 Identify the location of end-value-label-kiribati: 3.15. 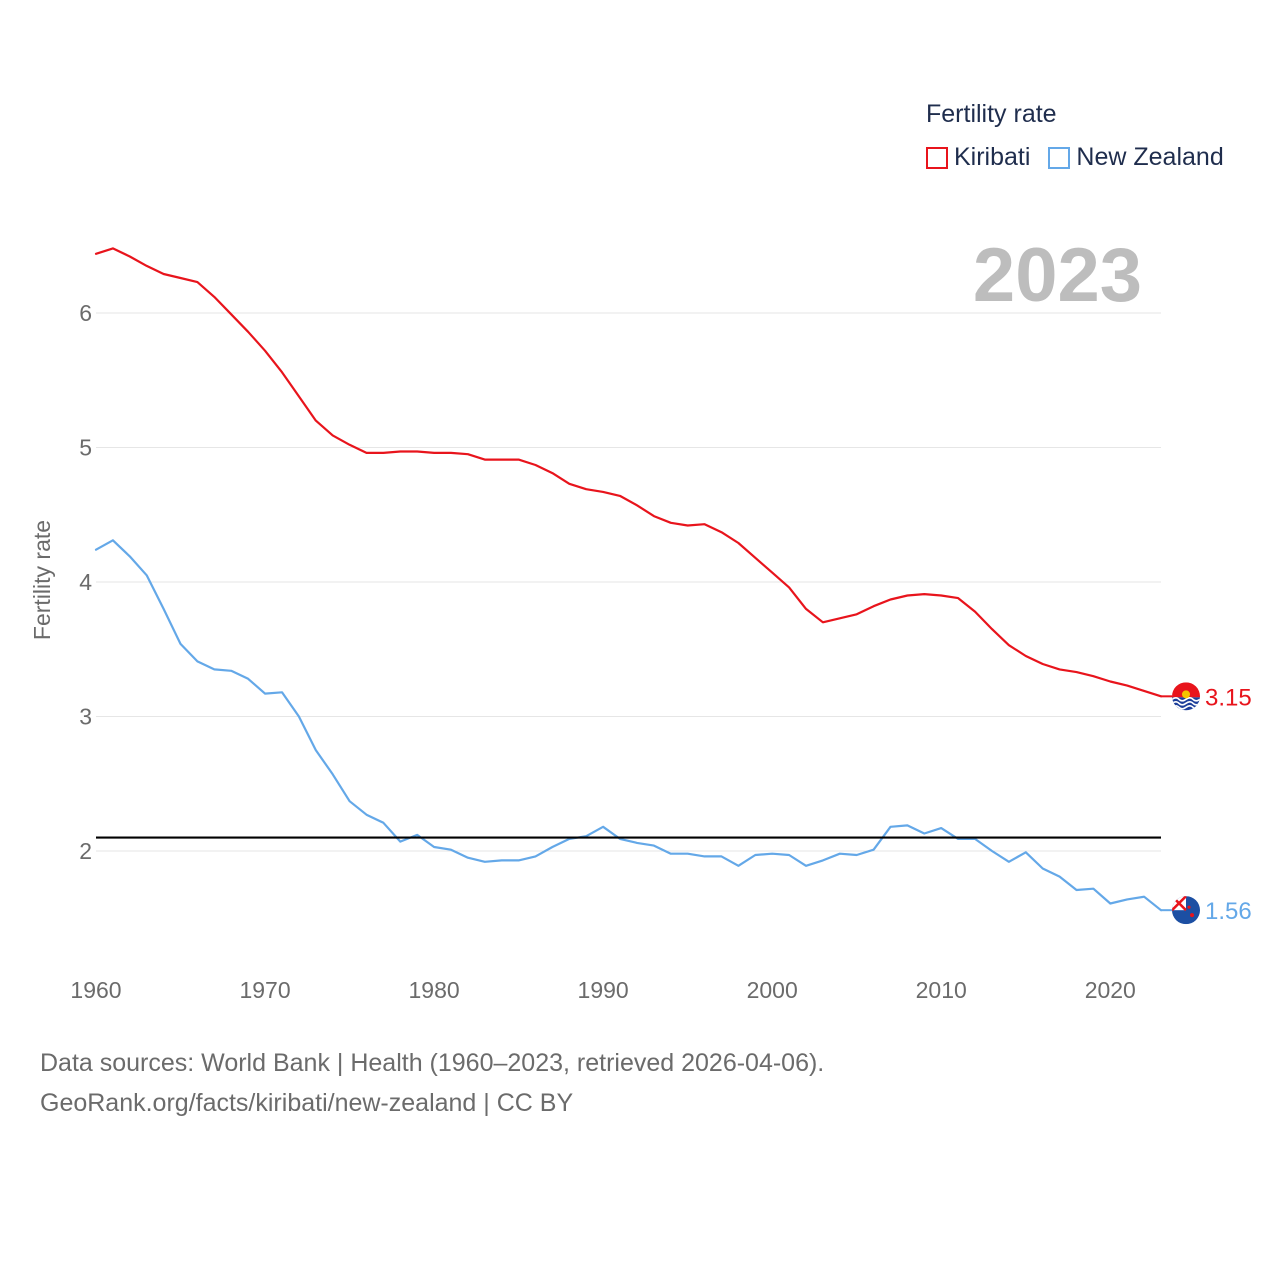
(1228, 697).